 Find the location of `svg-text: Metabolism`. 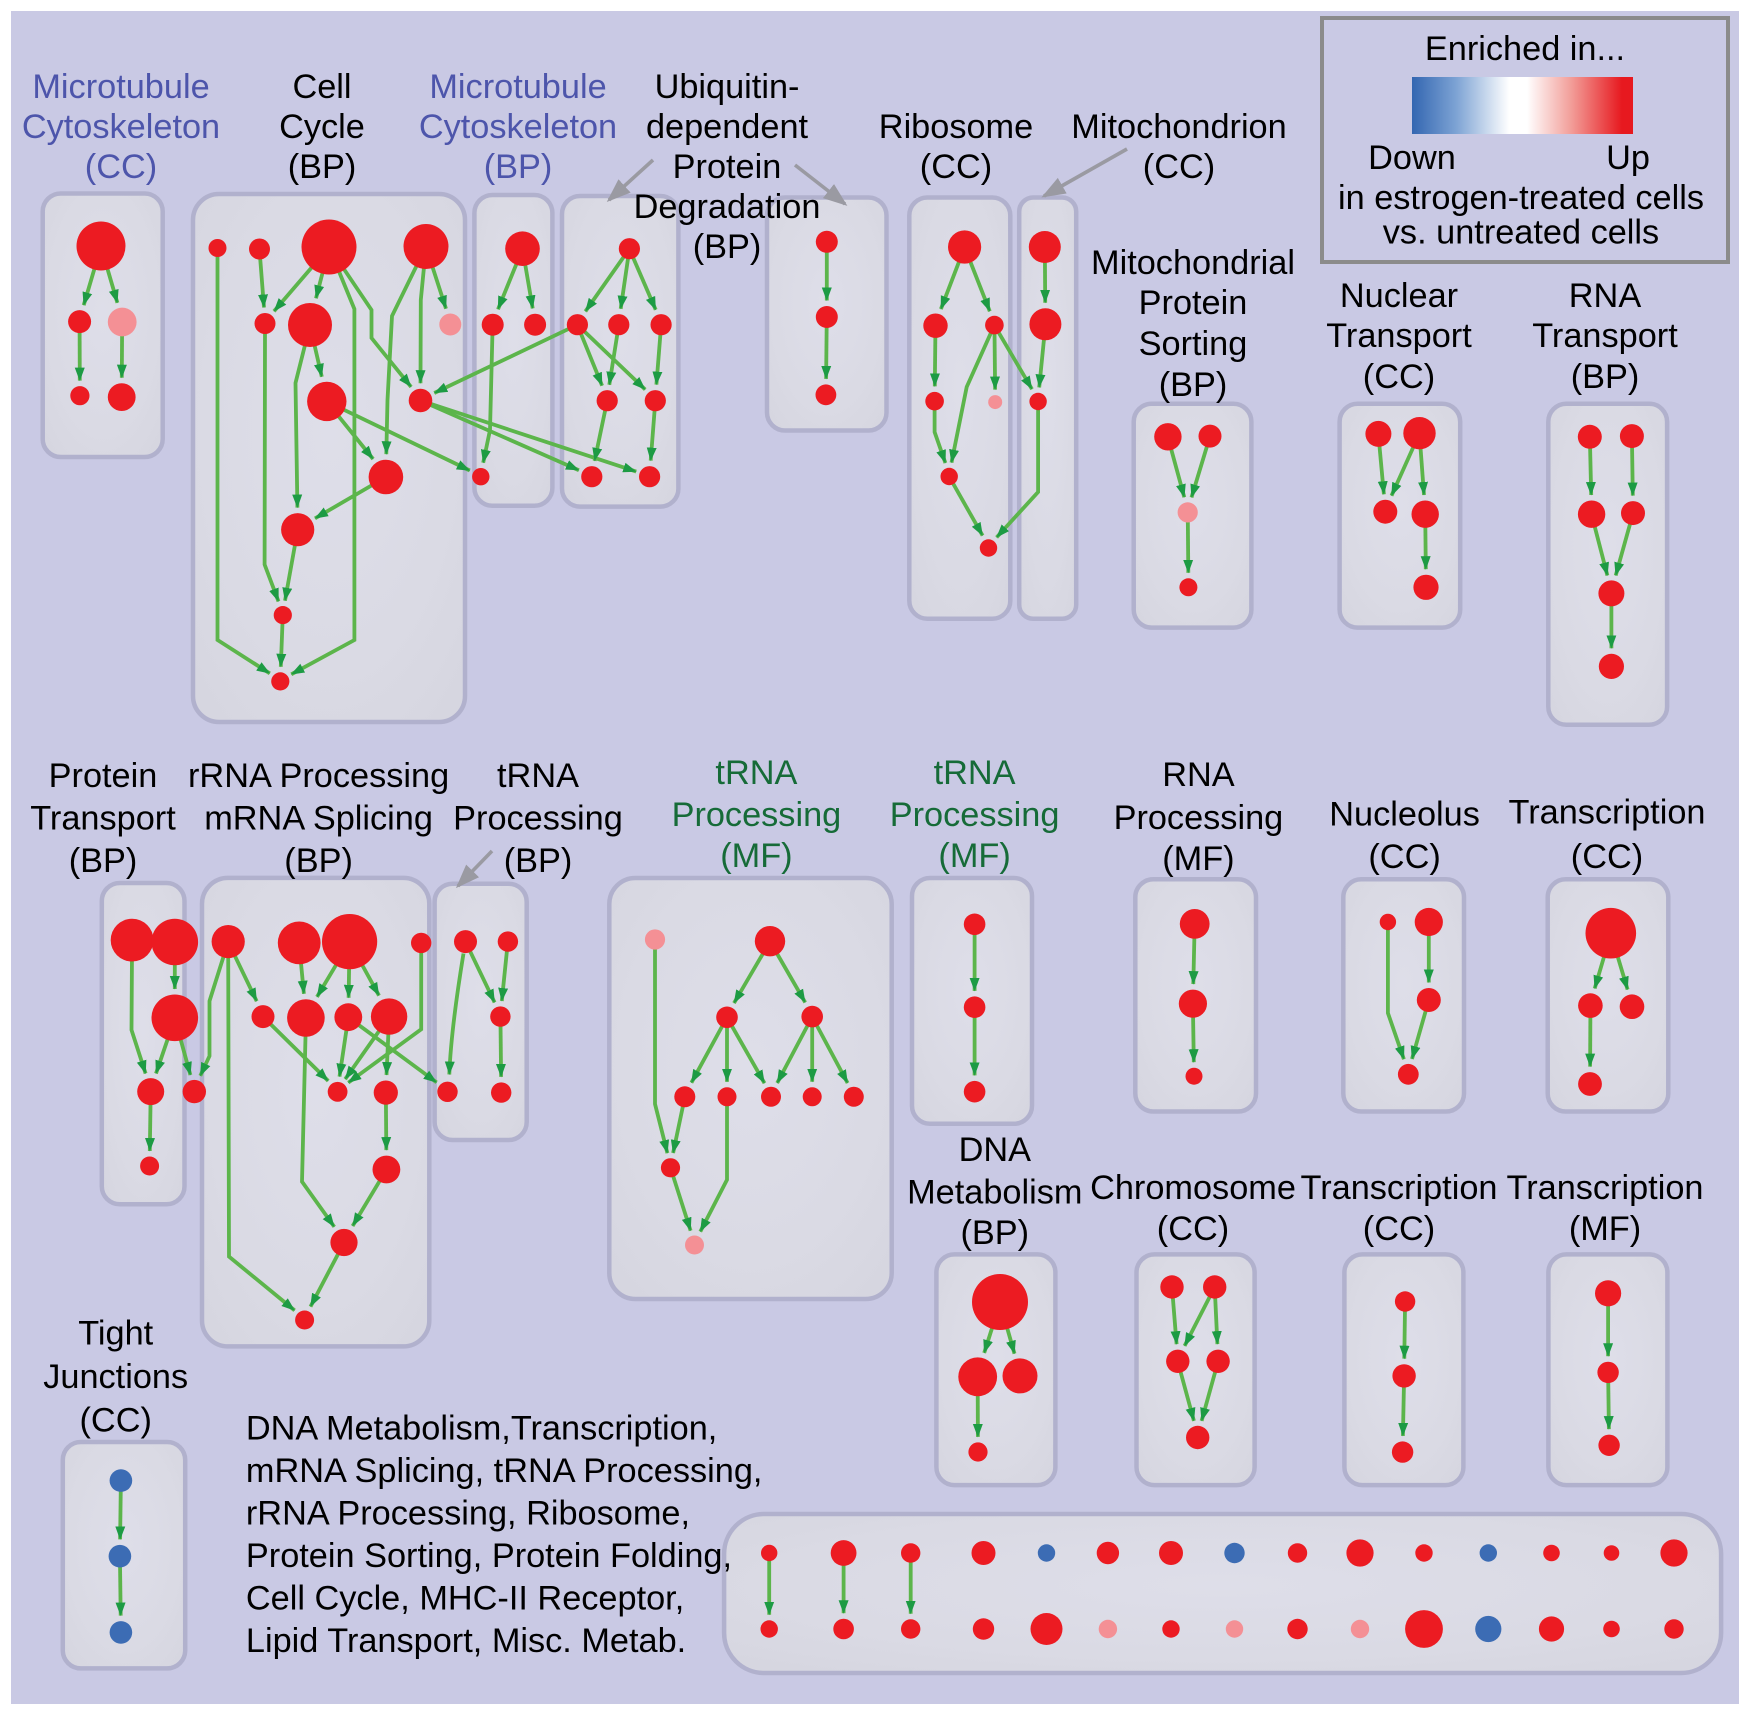

svg-text: Metabolism is located at coordinates (994, 1192).